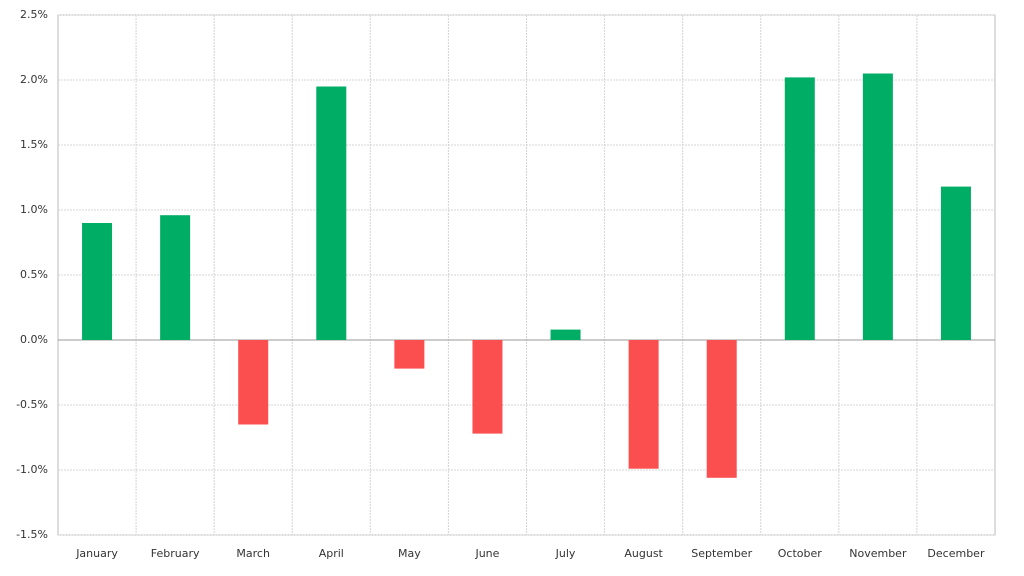 The width and height of the screenshot is (1024, 576). What do you see at coordinates (643, 553) in the screenshot?
I see `x-tick-label: August` at bounding box center [643, 553].